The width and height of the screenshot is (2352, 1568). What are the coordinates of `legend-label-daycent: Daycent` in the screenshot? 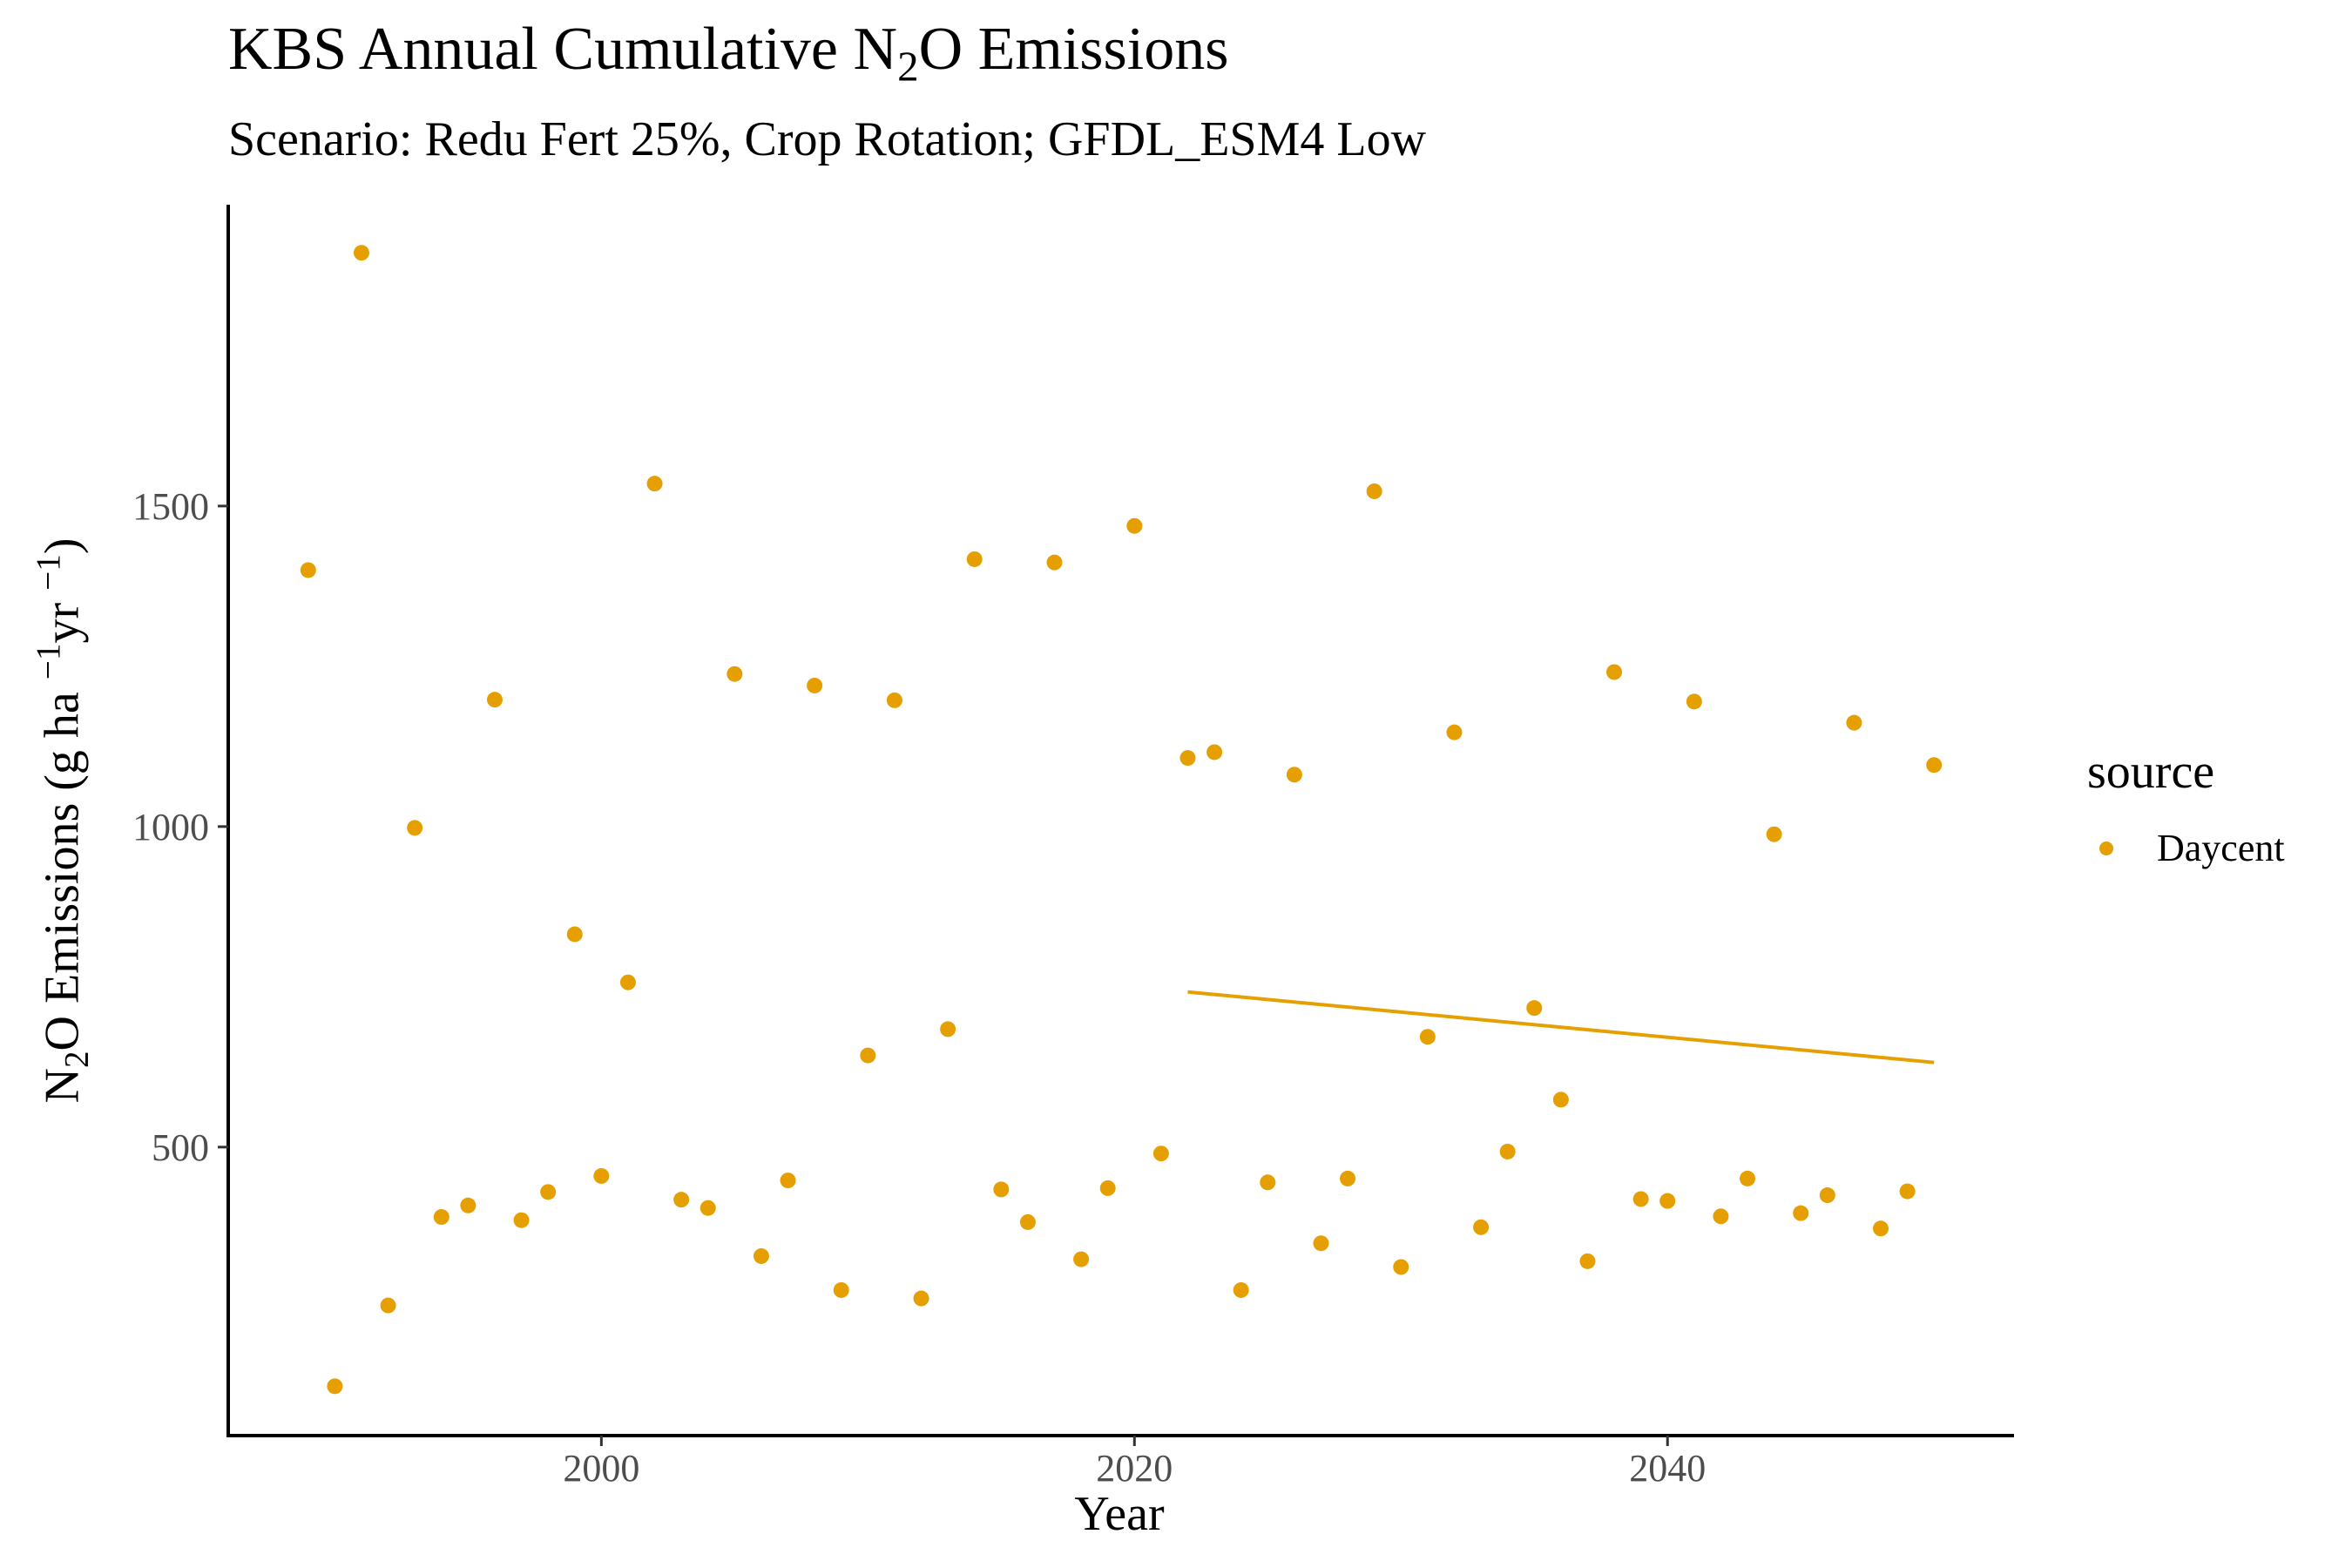 It's located at (2221, 848).